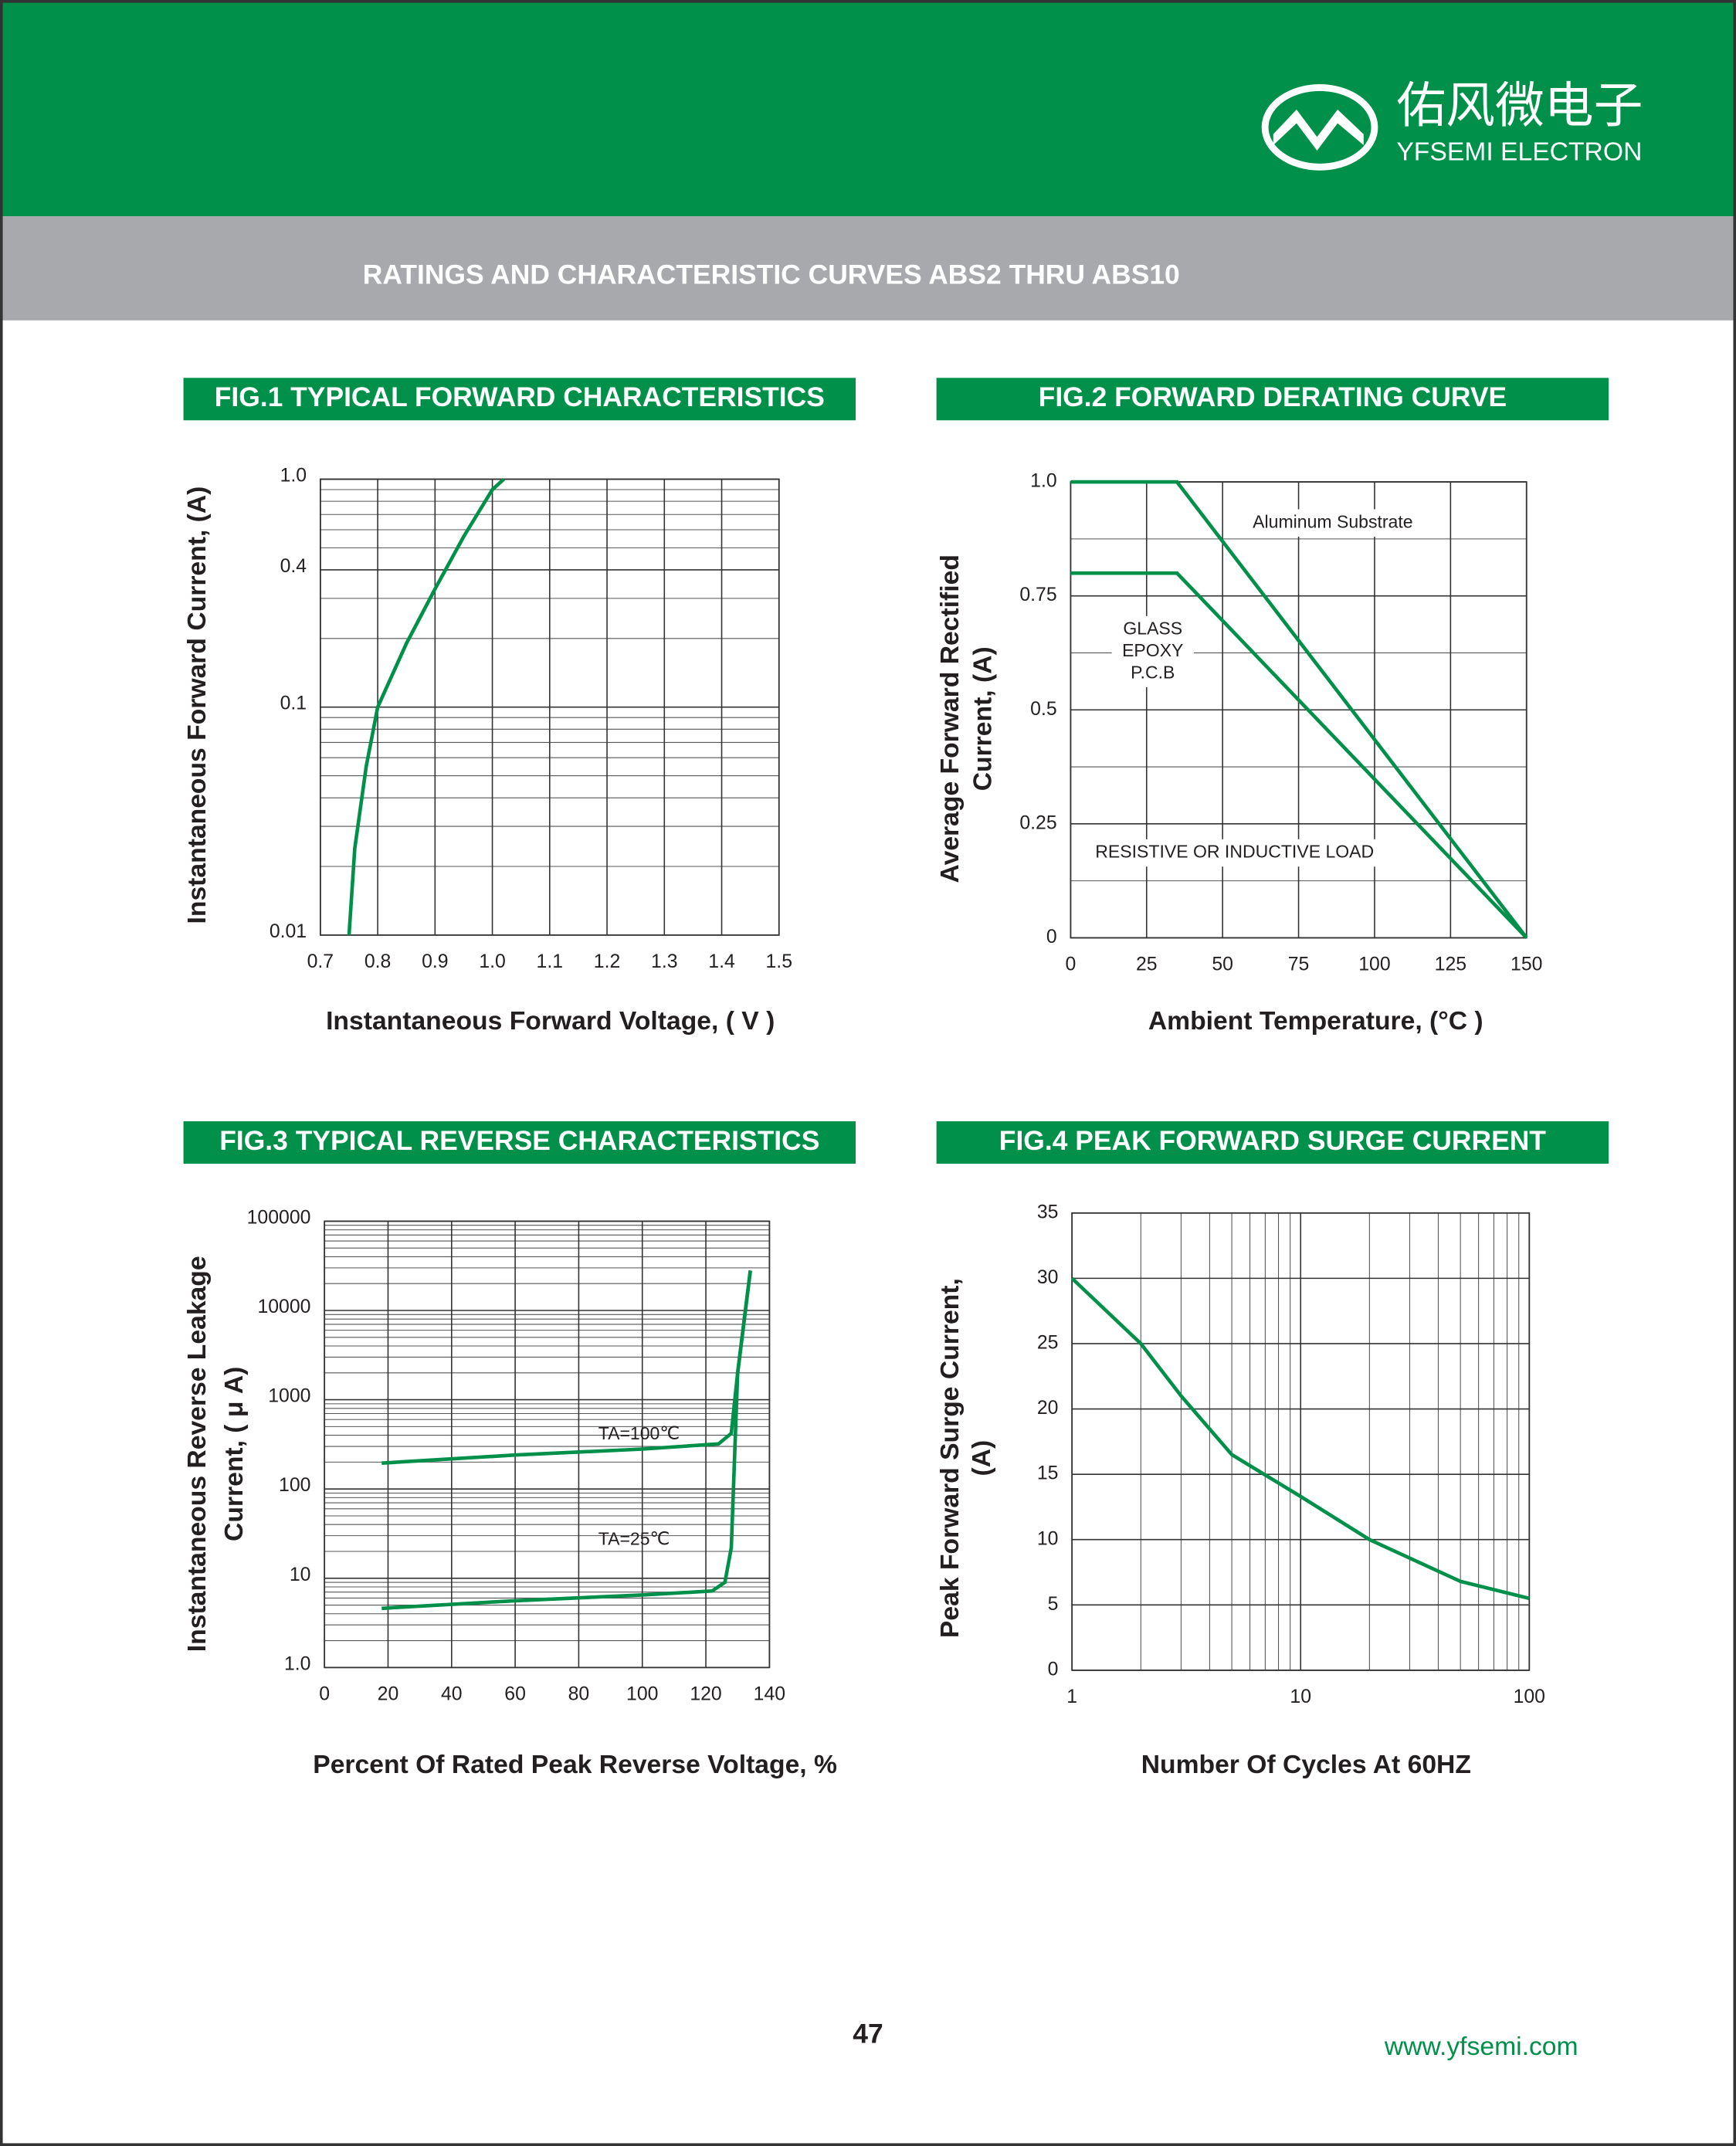 The image size is (1736, 2146). Describe the element at coordinates (1299, 965) in the screenshot. I see `x-tick-label: 75` at that location.